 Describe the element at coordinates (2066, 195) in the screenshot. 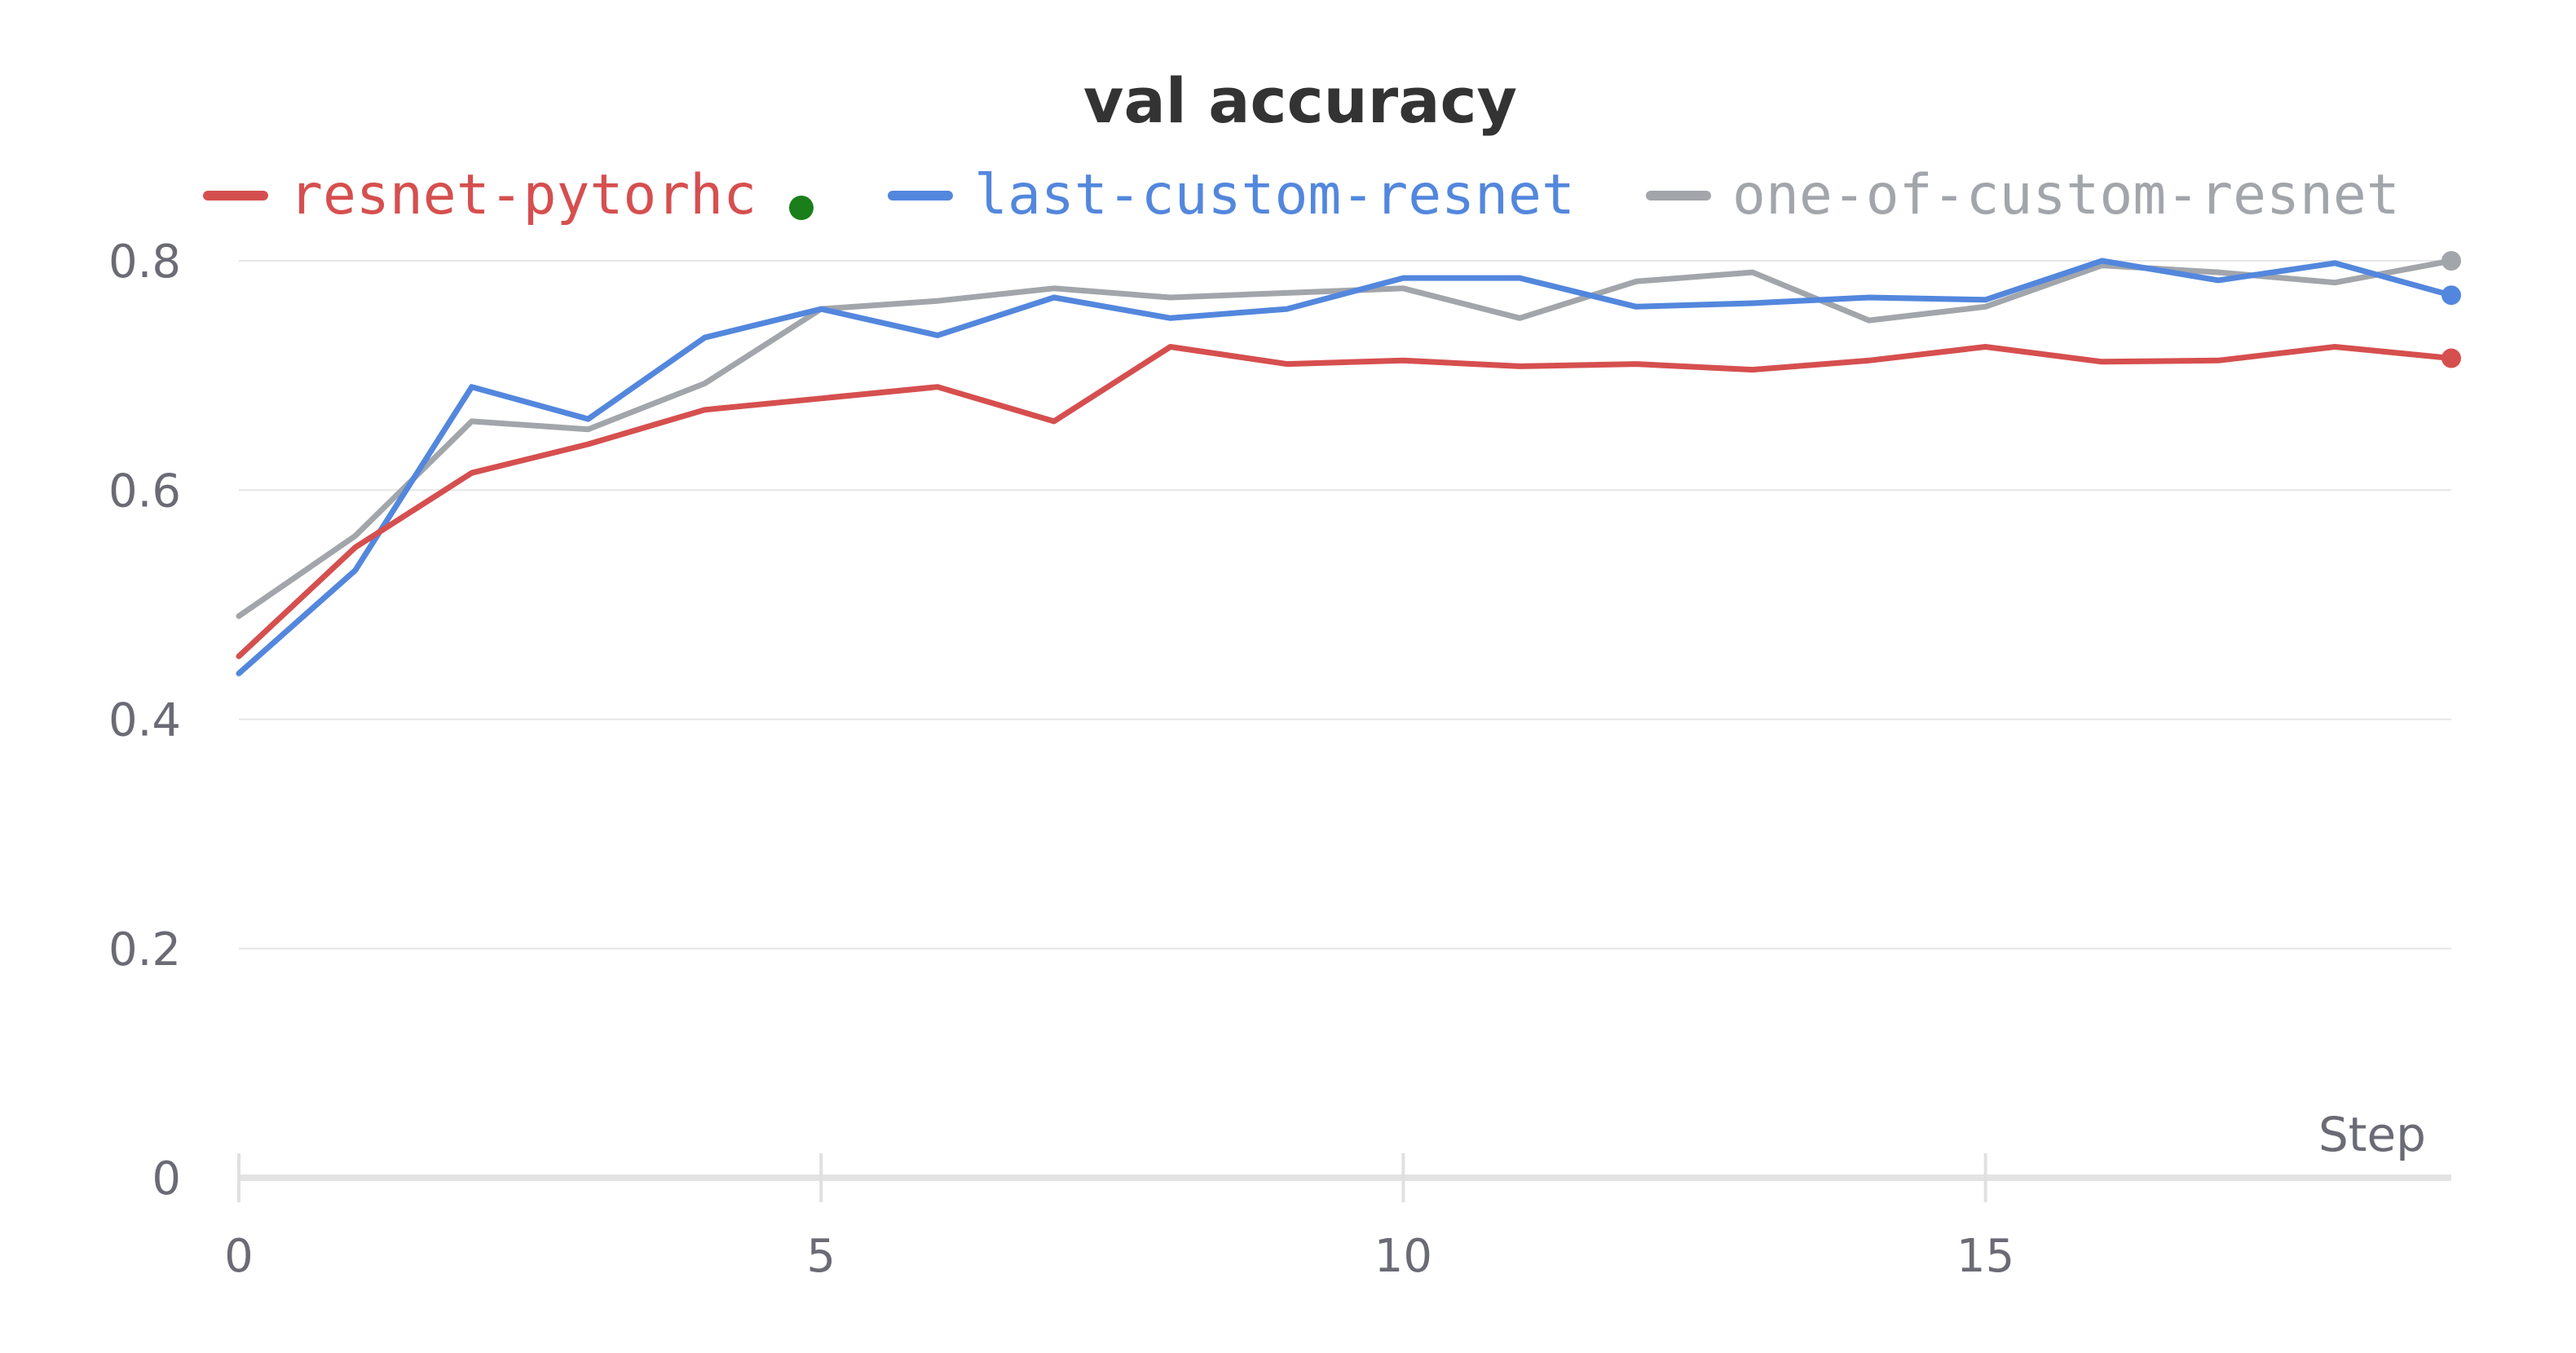

I see `legend-label: one-of-custom-resnet` at that location.